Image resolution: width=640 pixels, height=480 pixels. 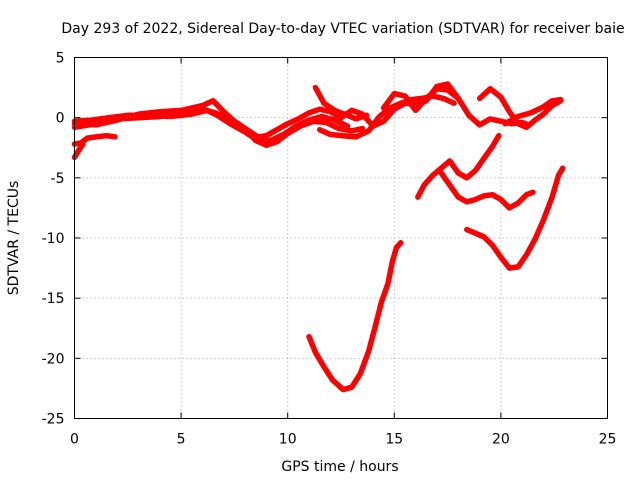 I want to click on x-tick-label: 15, so click(x=394, y=440).